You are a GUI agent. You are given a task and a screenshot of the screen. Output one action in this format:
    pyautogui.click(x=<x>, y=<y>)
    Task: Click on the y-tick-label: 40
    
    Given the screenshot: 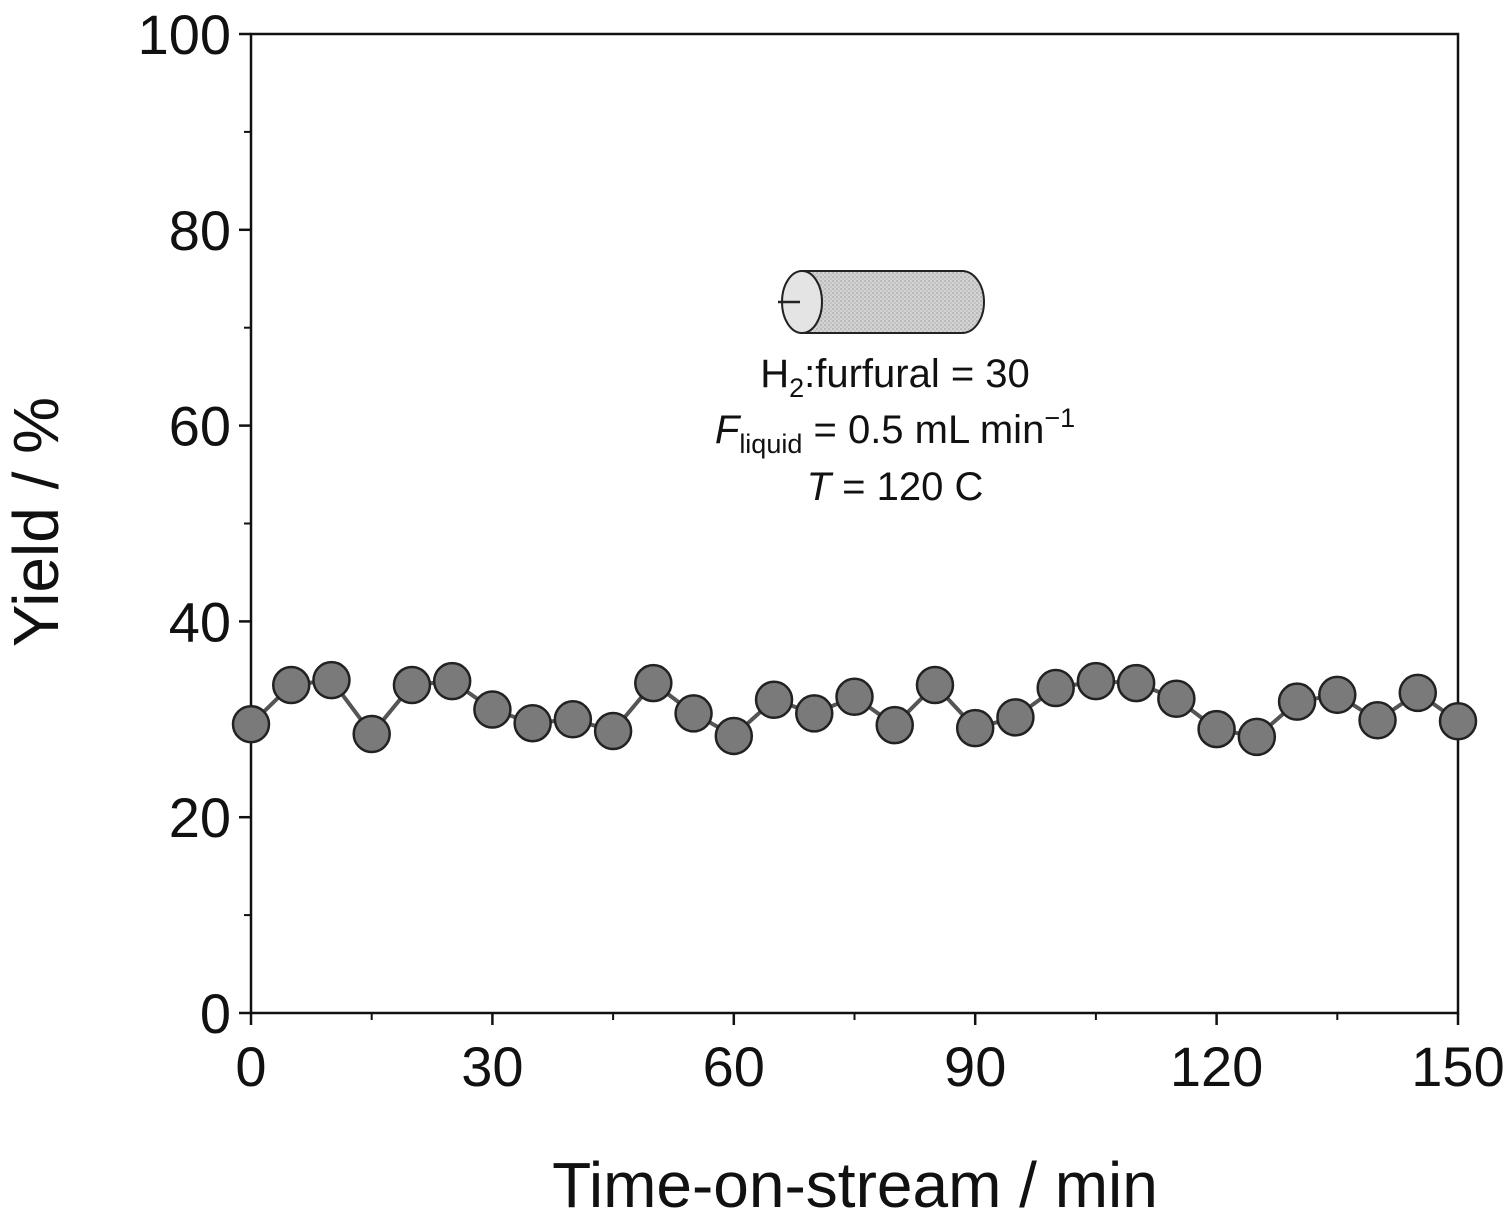 What is the action you would take?
    pyautogui.click(x=200, y=621)
    